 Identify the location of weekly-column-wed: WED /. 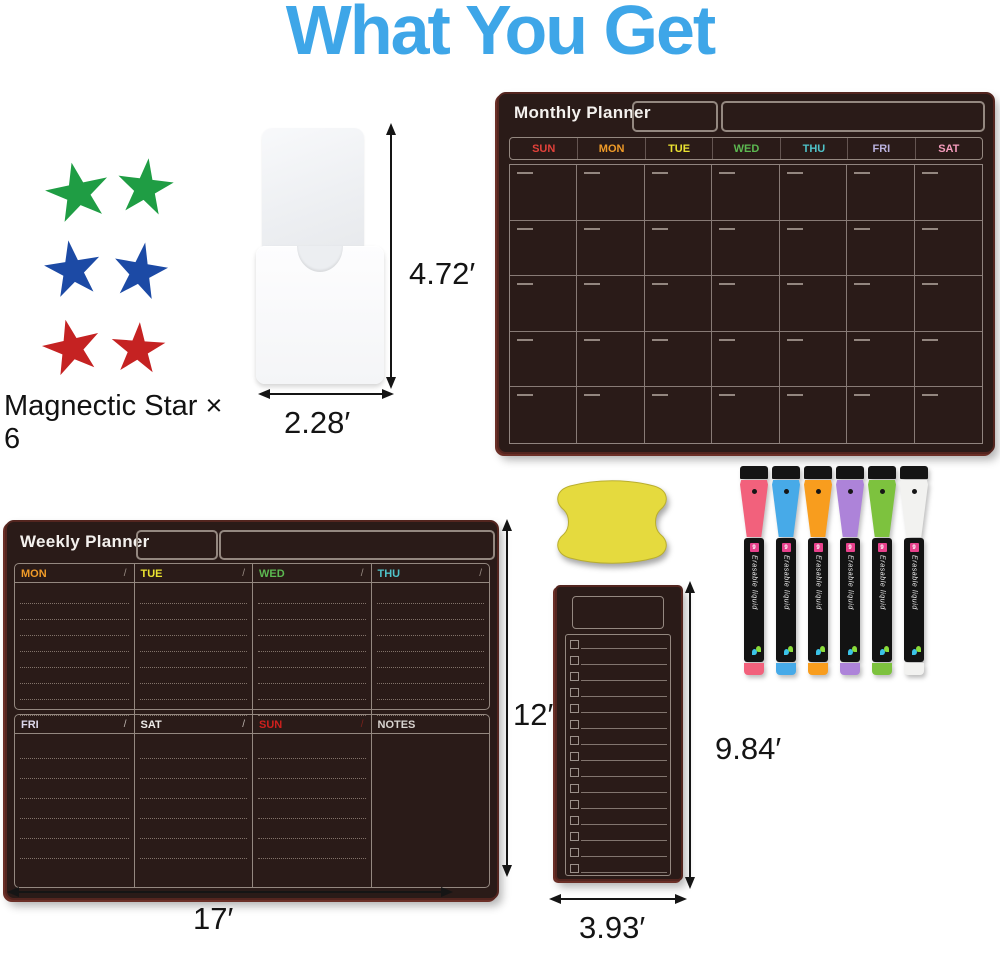
(311, 640).